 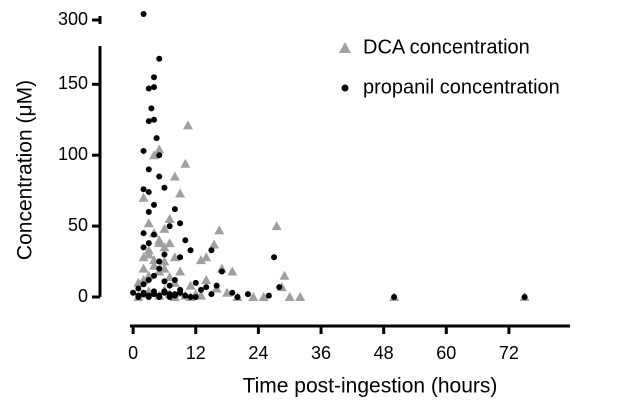 What do you see at coordinates (73, 83) in the screenshot?
I see `y-tick-label: 150` at bounding box center [73, 83].